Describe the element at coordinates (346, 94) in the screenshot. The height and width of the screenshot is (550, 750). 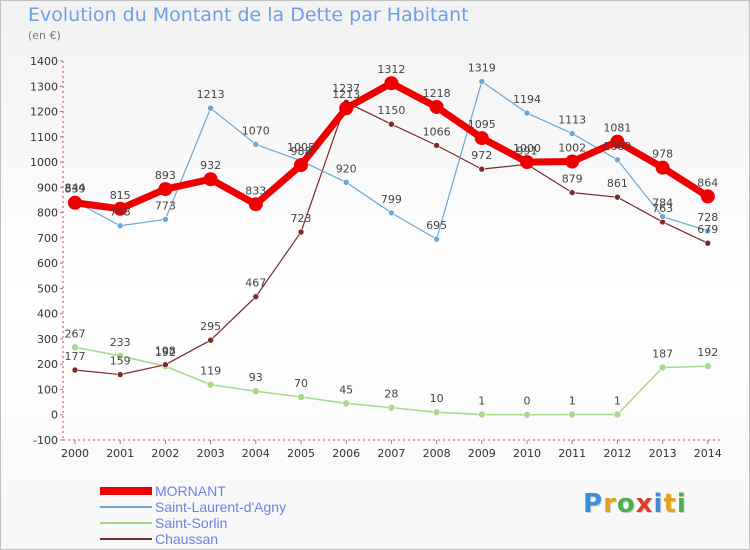
I see `data-label-mornant: 1213` at that location.